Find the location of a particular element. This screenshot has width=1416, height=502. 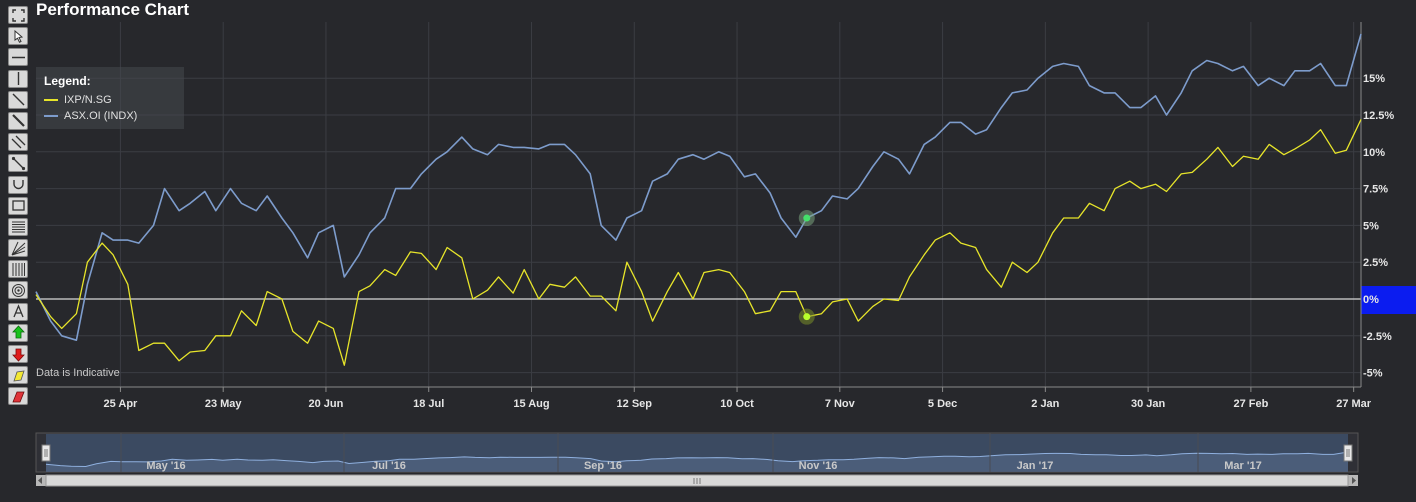

arrow-down-tool-button is located at coordinates (18, 354).